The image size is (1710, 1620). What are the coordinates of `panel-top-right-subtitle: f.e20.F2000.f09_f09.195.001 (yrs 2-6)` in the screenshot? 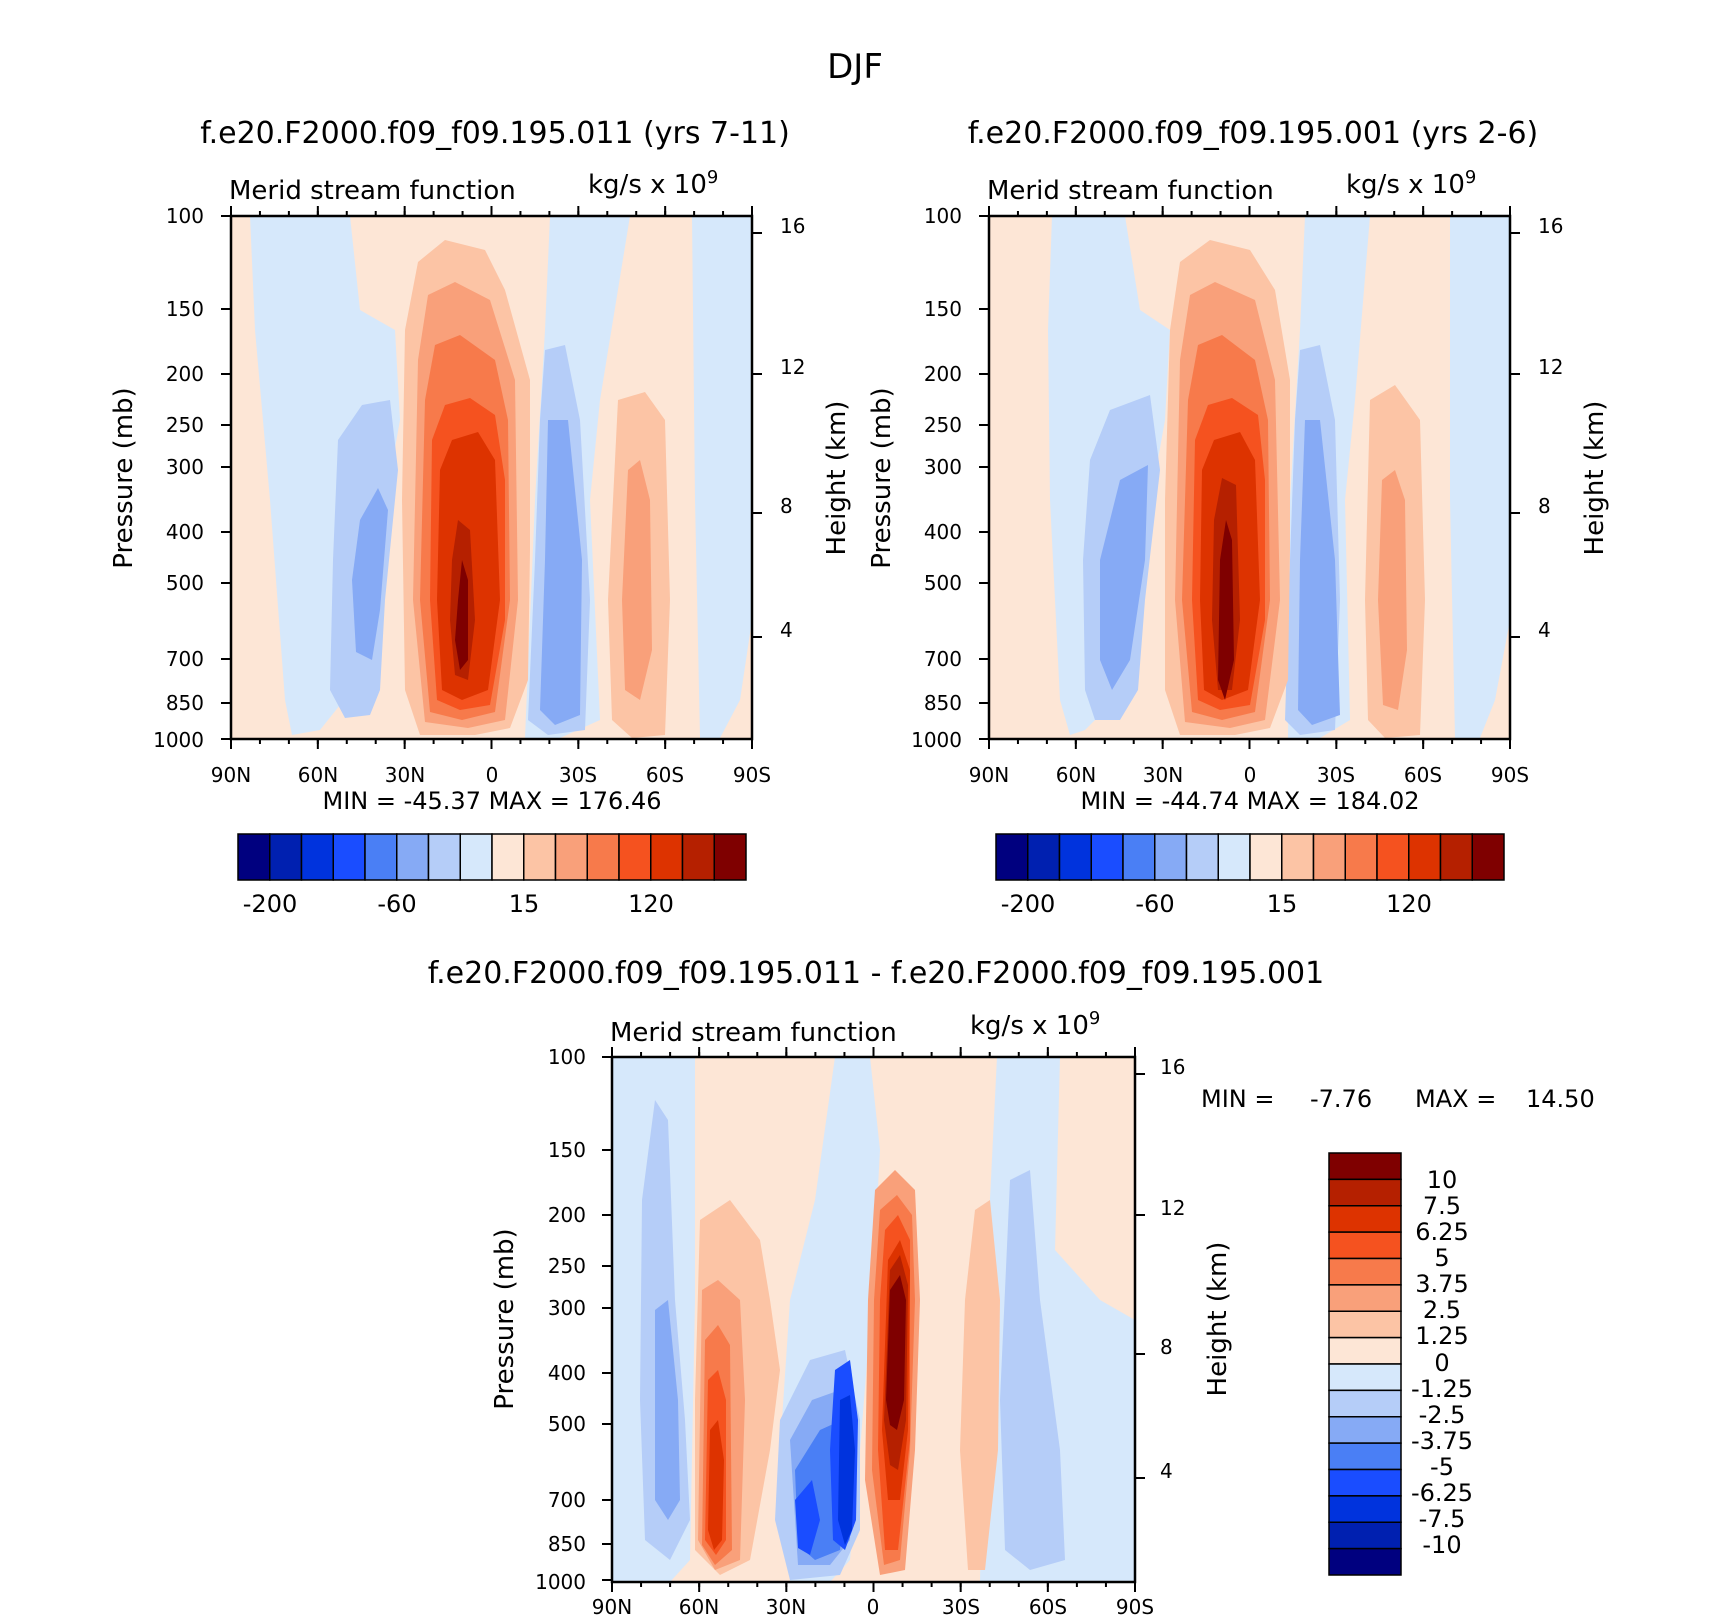 It's located at (1253, 133).